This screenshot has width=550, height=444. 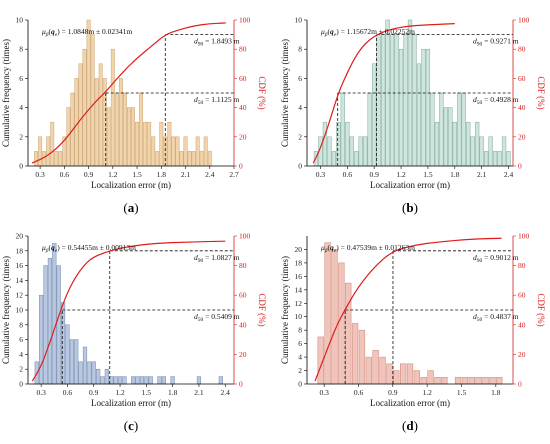 What do you see at coordinates (299, 249) in the screenshot?
I see `y-tick-label: 20` at bounding box center [299, 249].